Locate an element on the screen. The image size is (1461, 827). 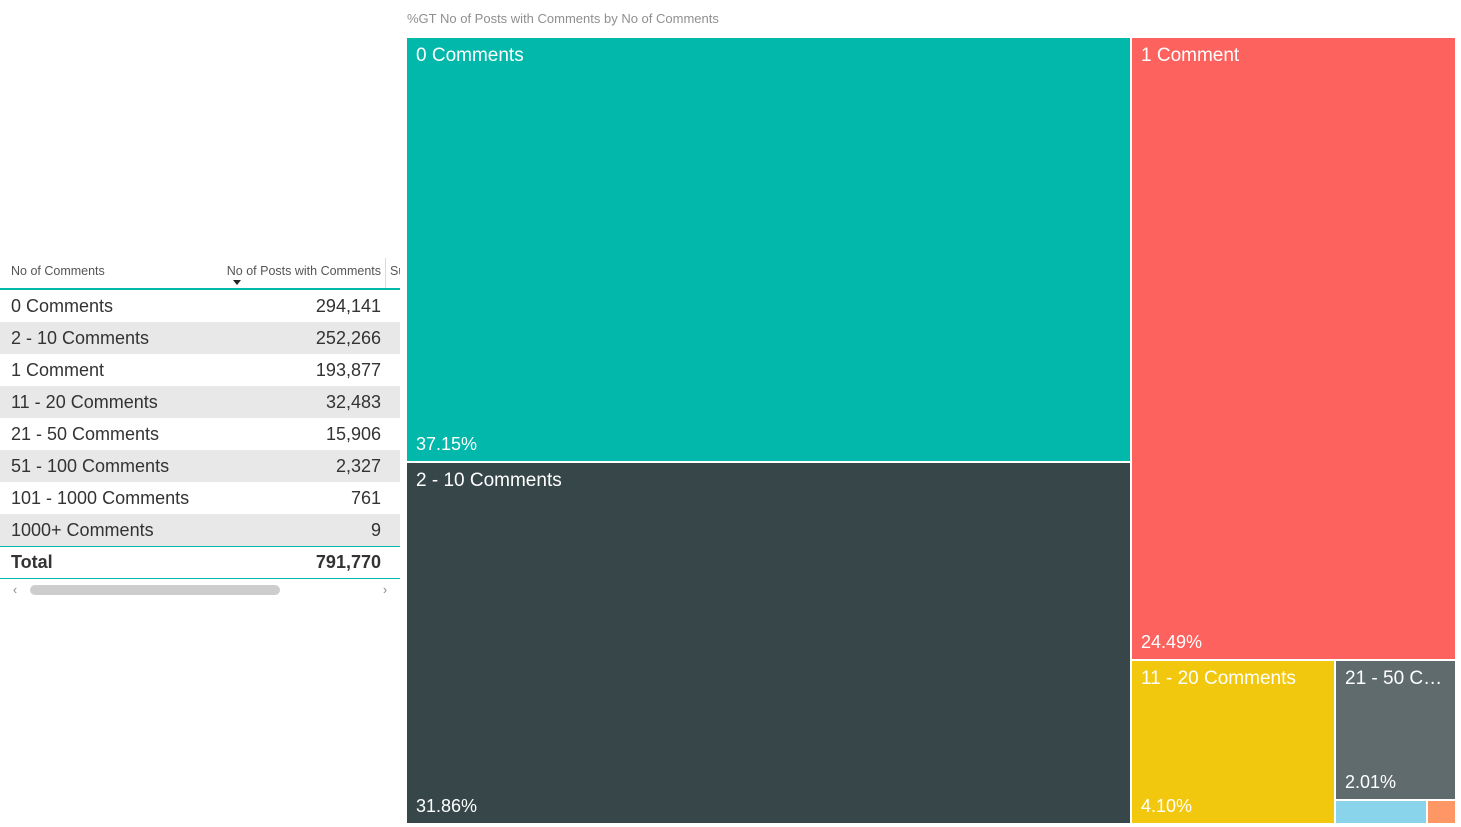
treemap-tile-51-100-comments is located at coordinates (1381, 812).